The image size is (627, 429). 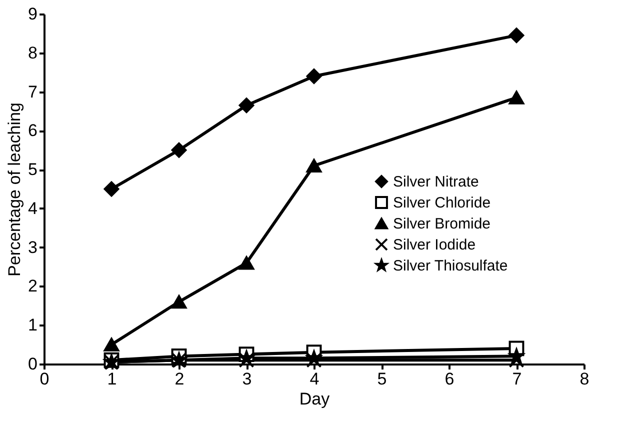 I want to click on legend-label: Silver Bromide, so click(x=442, y=224).